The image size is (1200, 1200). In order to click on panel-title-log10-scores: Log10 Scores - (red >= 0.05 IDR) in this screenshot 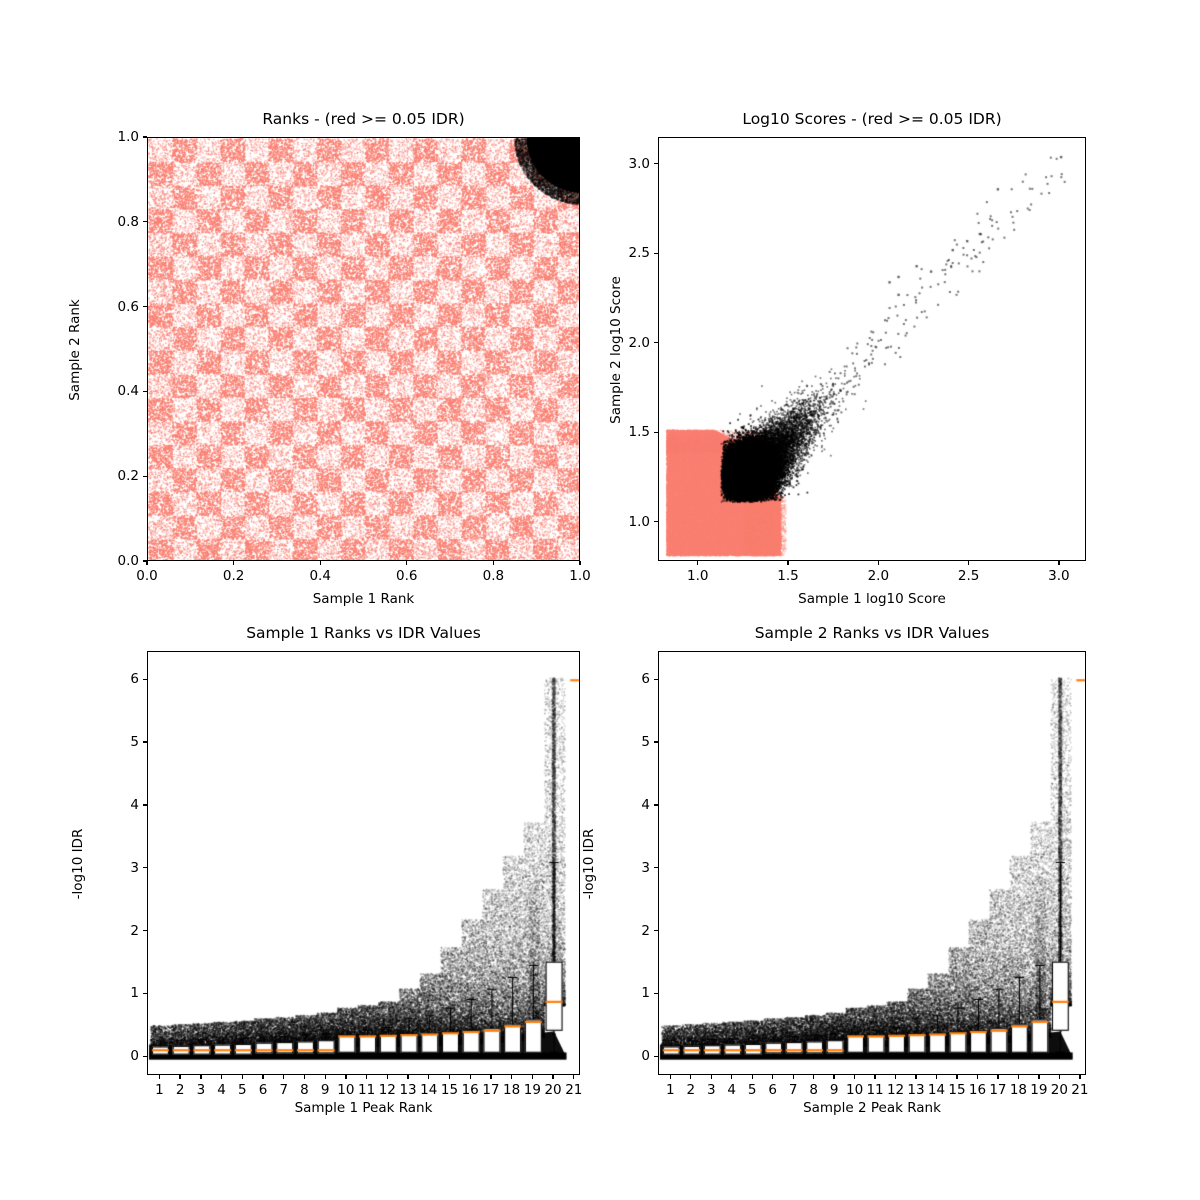, I will do `click(872, 119)`.